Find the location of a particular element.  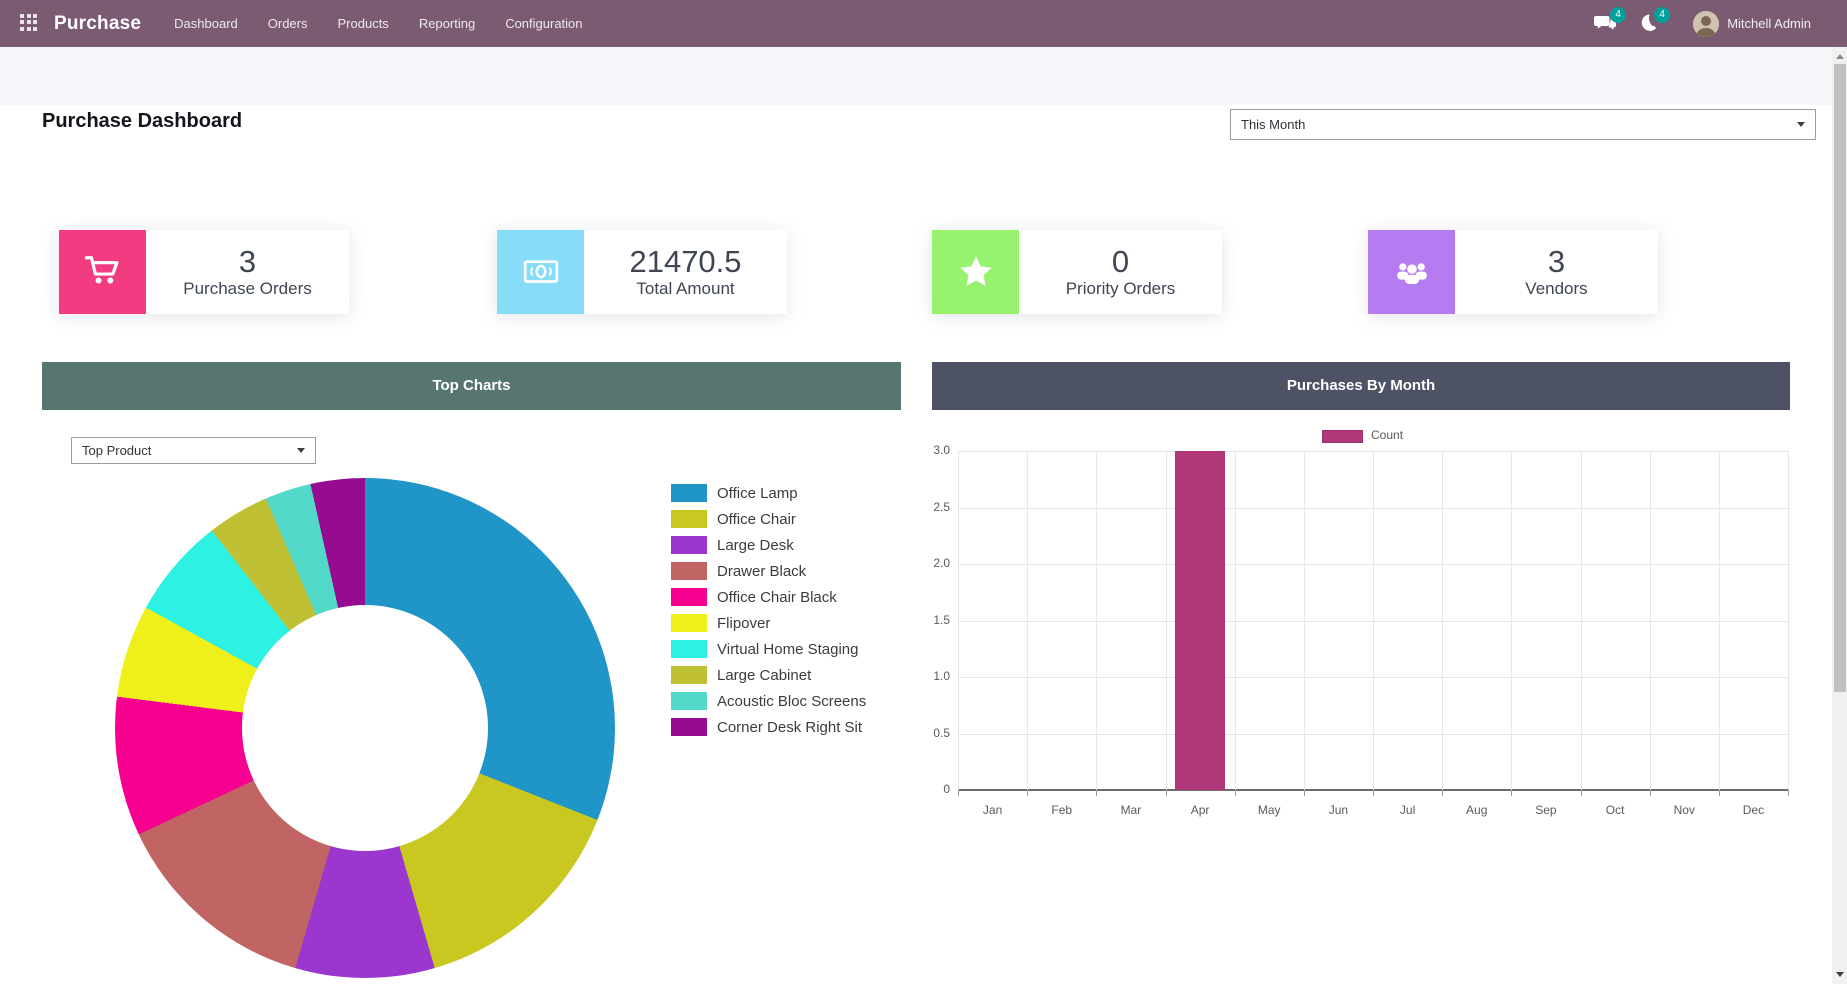

donut-legend-item: Acoustic Bloc Screens is located at coordinates (768, 701).